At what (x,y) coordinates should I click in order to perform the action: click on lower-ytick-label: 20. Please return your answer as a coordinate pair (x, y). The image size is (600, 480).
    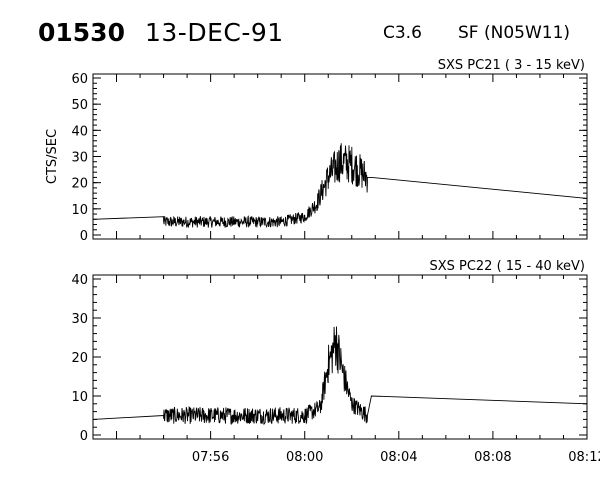
    Looking at the image, I should click on (79, 358).